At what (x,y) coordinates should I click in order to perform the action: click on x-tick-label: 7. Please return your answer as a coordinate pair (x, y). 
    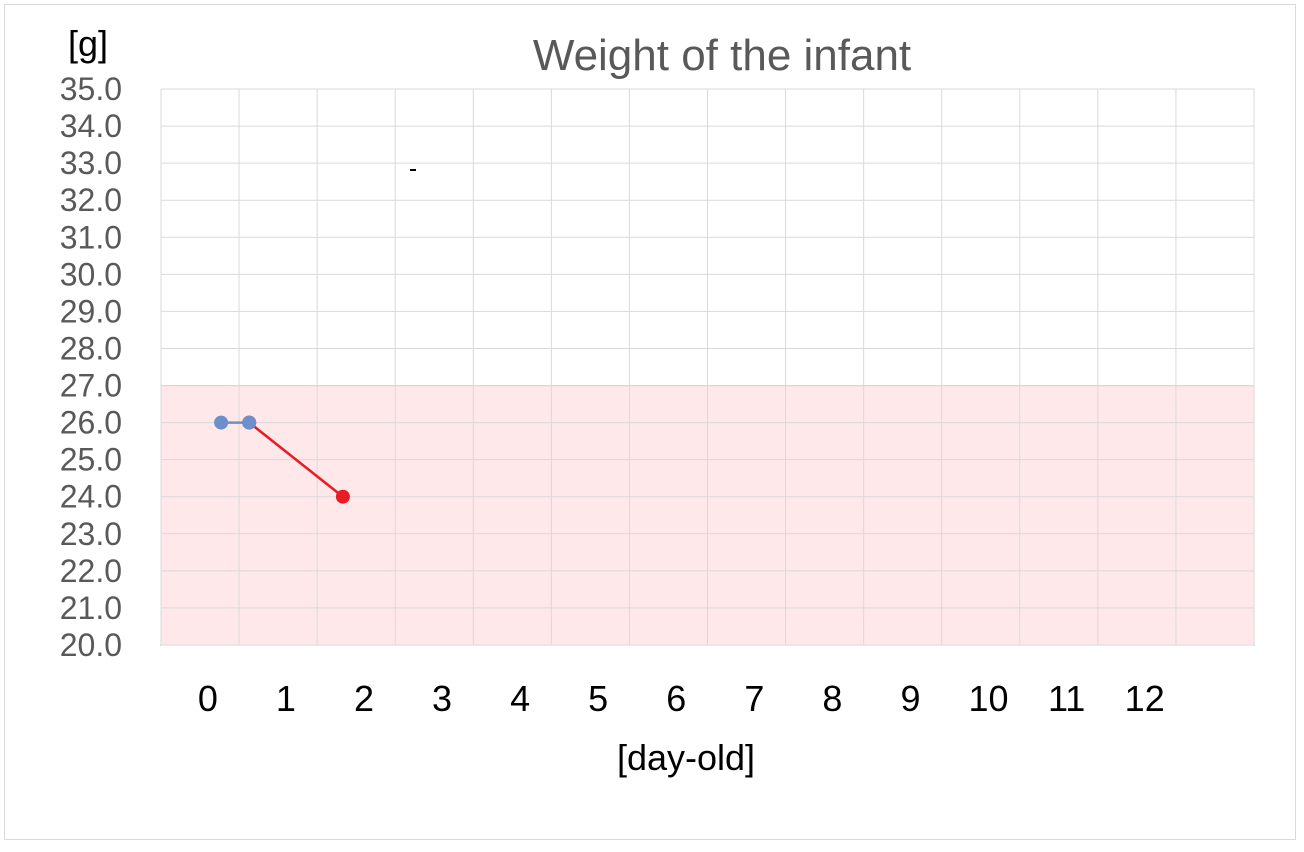
    Looking at the image, I should click on (754, 698).